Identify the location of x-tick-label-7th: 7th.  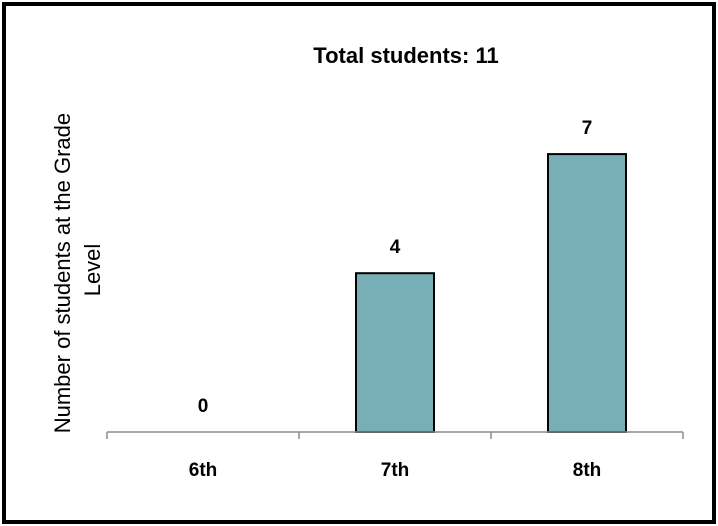
(395, 470).